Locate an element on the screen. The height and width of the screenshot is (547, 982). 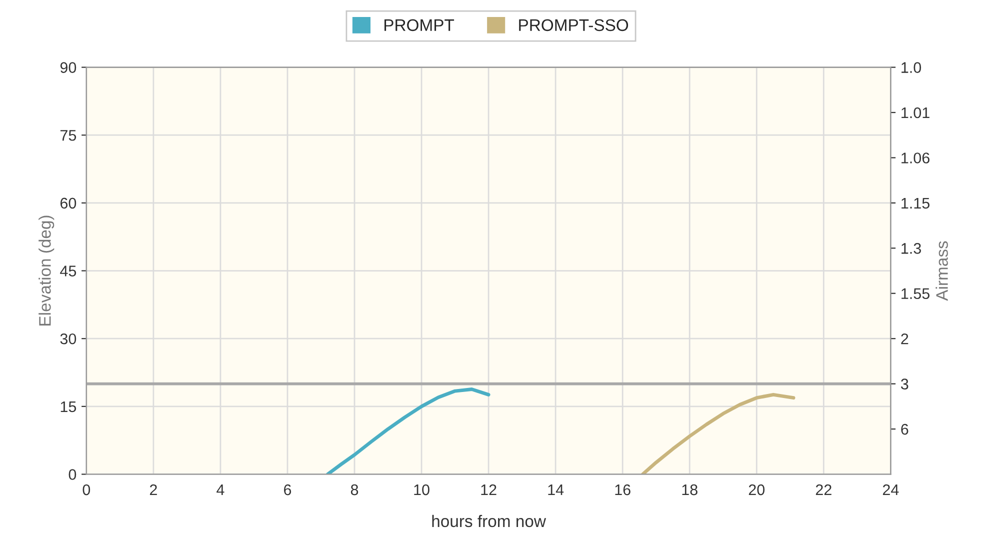
y2-axis-title: Airmass is located at coordinates (942, 271).